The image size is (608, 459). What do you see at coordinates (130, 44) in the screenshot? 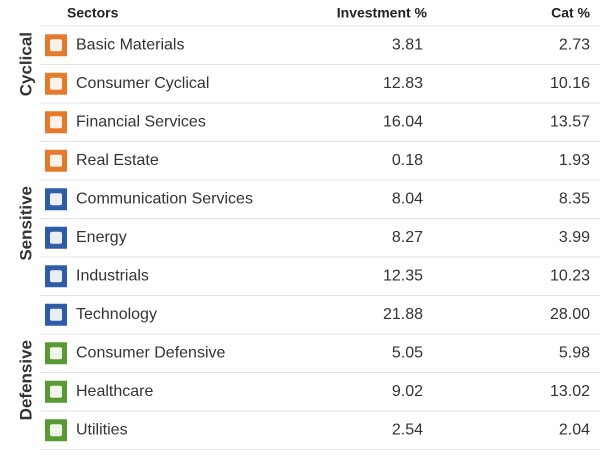
I see `sector-name: Basic Materials` at bounding box center [130, 44].